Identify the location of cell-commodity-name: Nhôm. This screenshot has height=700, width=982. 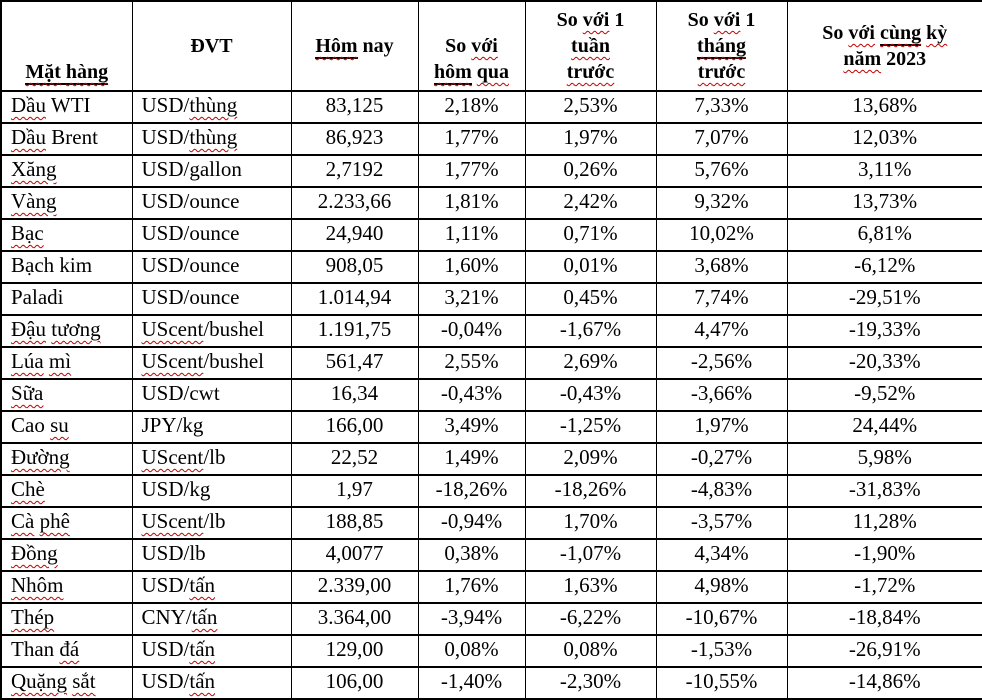
(66, 587).